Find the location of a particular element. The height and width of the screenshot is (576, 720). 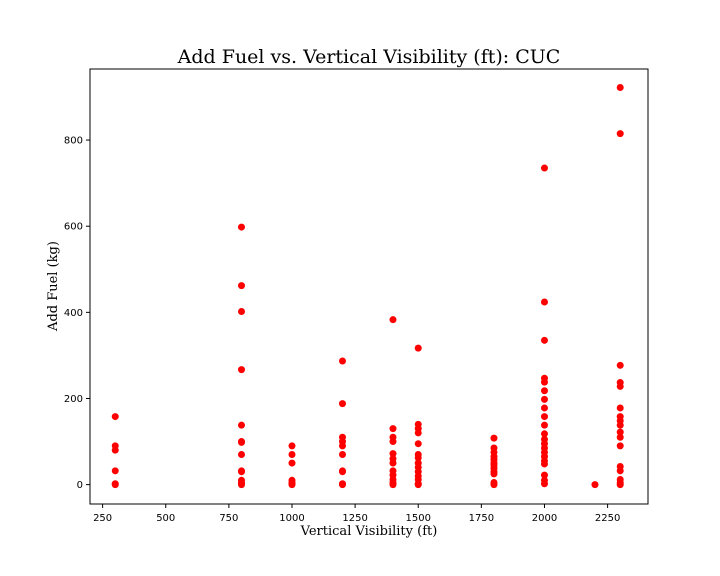

y-axis: 0 200 400 600 800 is located at coordinates (77, 313).